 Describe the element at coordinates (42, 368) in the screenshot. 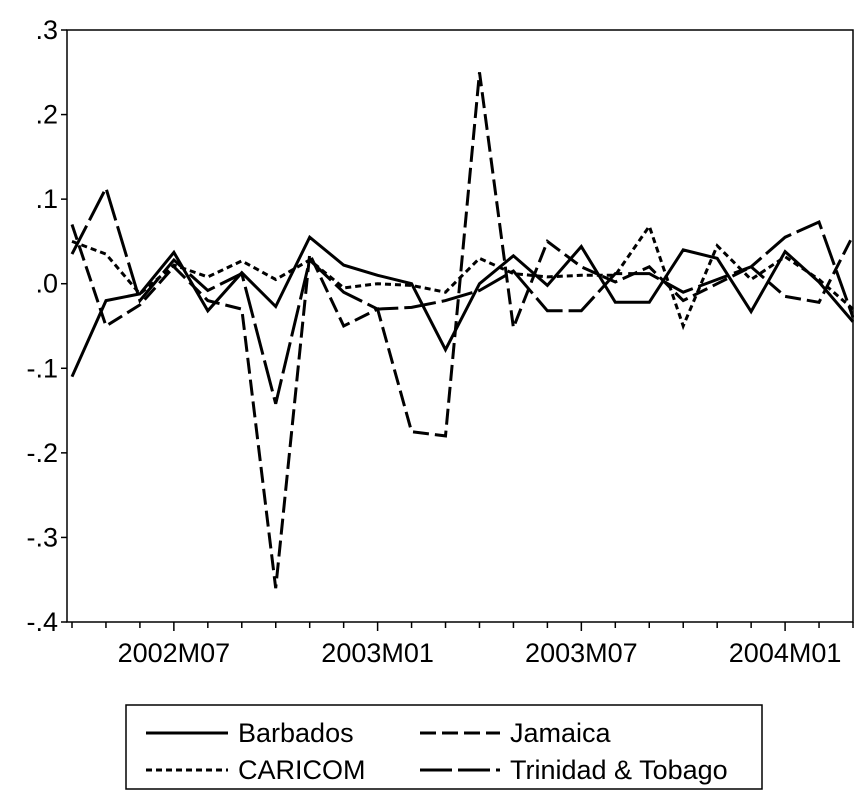

I see `y-tick-label: -.1` at that location.